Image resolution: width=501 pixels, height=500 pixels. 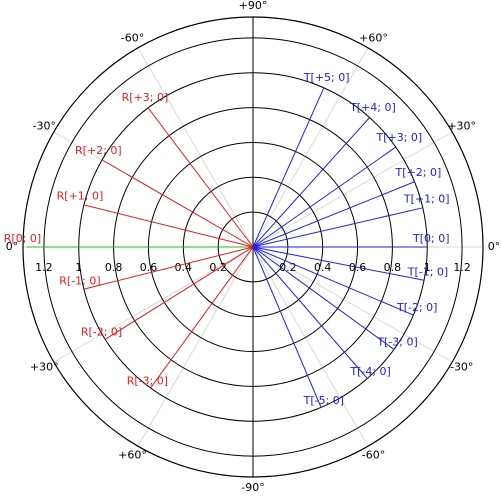 I want to click on vector-label: T[-2; 0], so click(x=416, y=307).